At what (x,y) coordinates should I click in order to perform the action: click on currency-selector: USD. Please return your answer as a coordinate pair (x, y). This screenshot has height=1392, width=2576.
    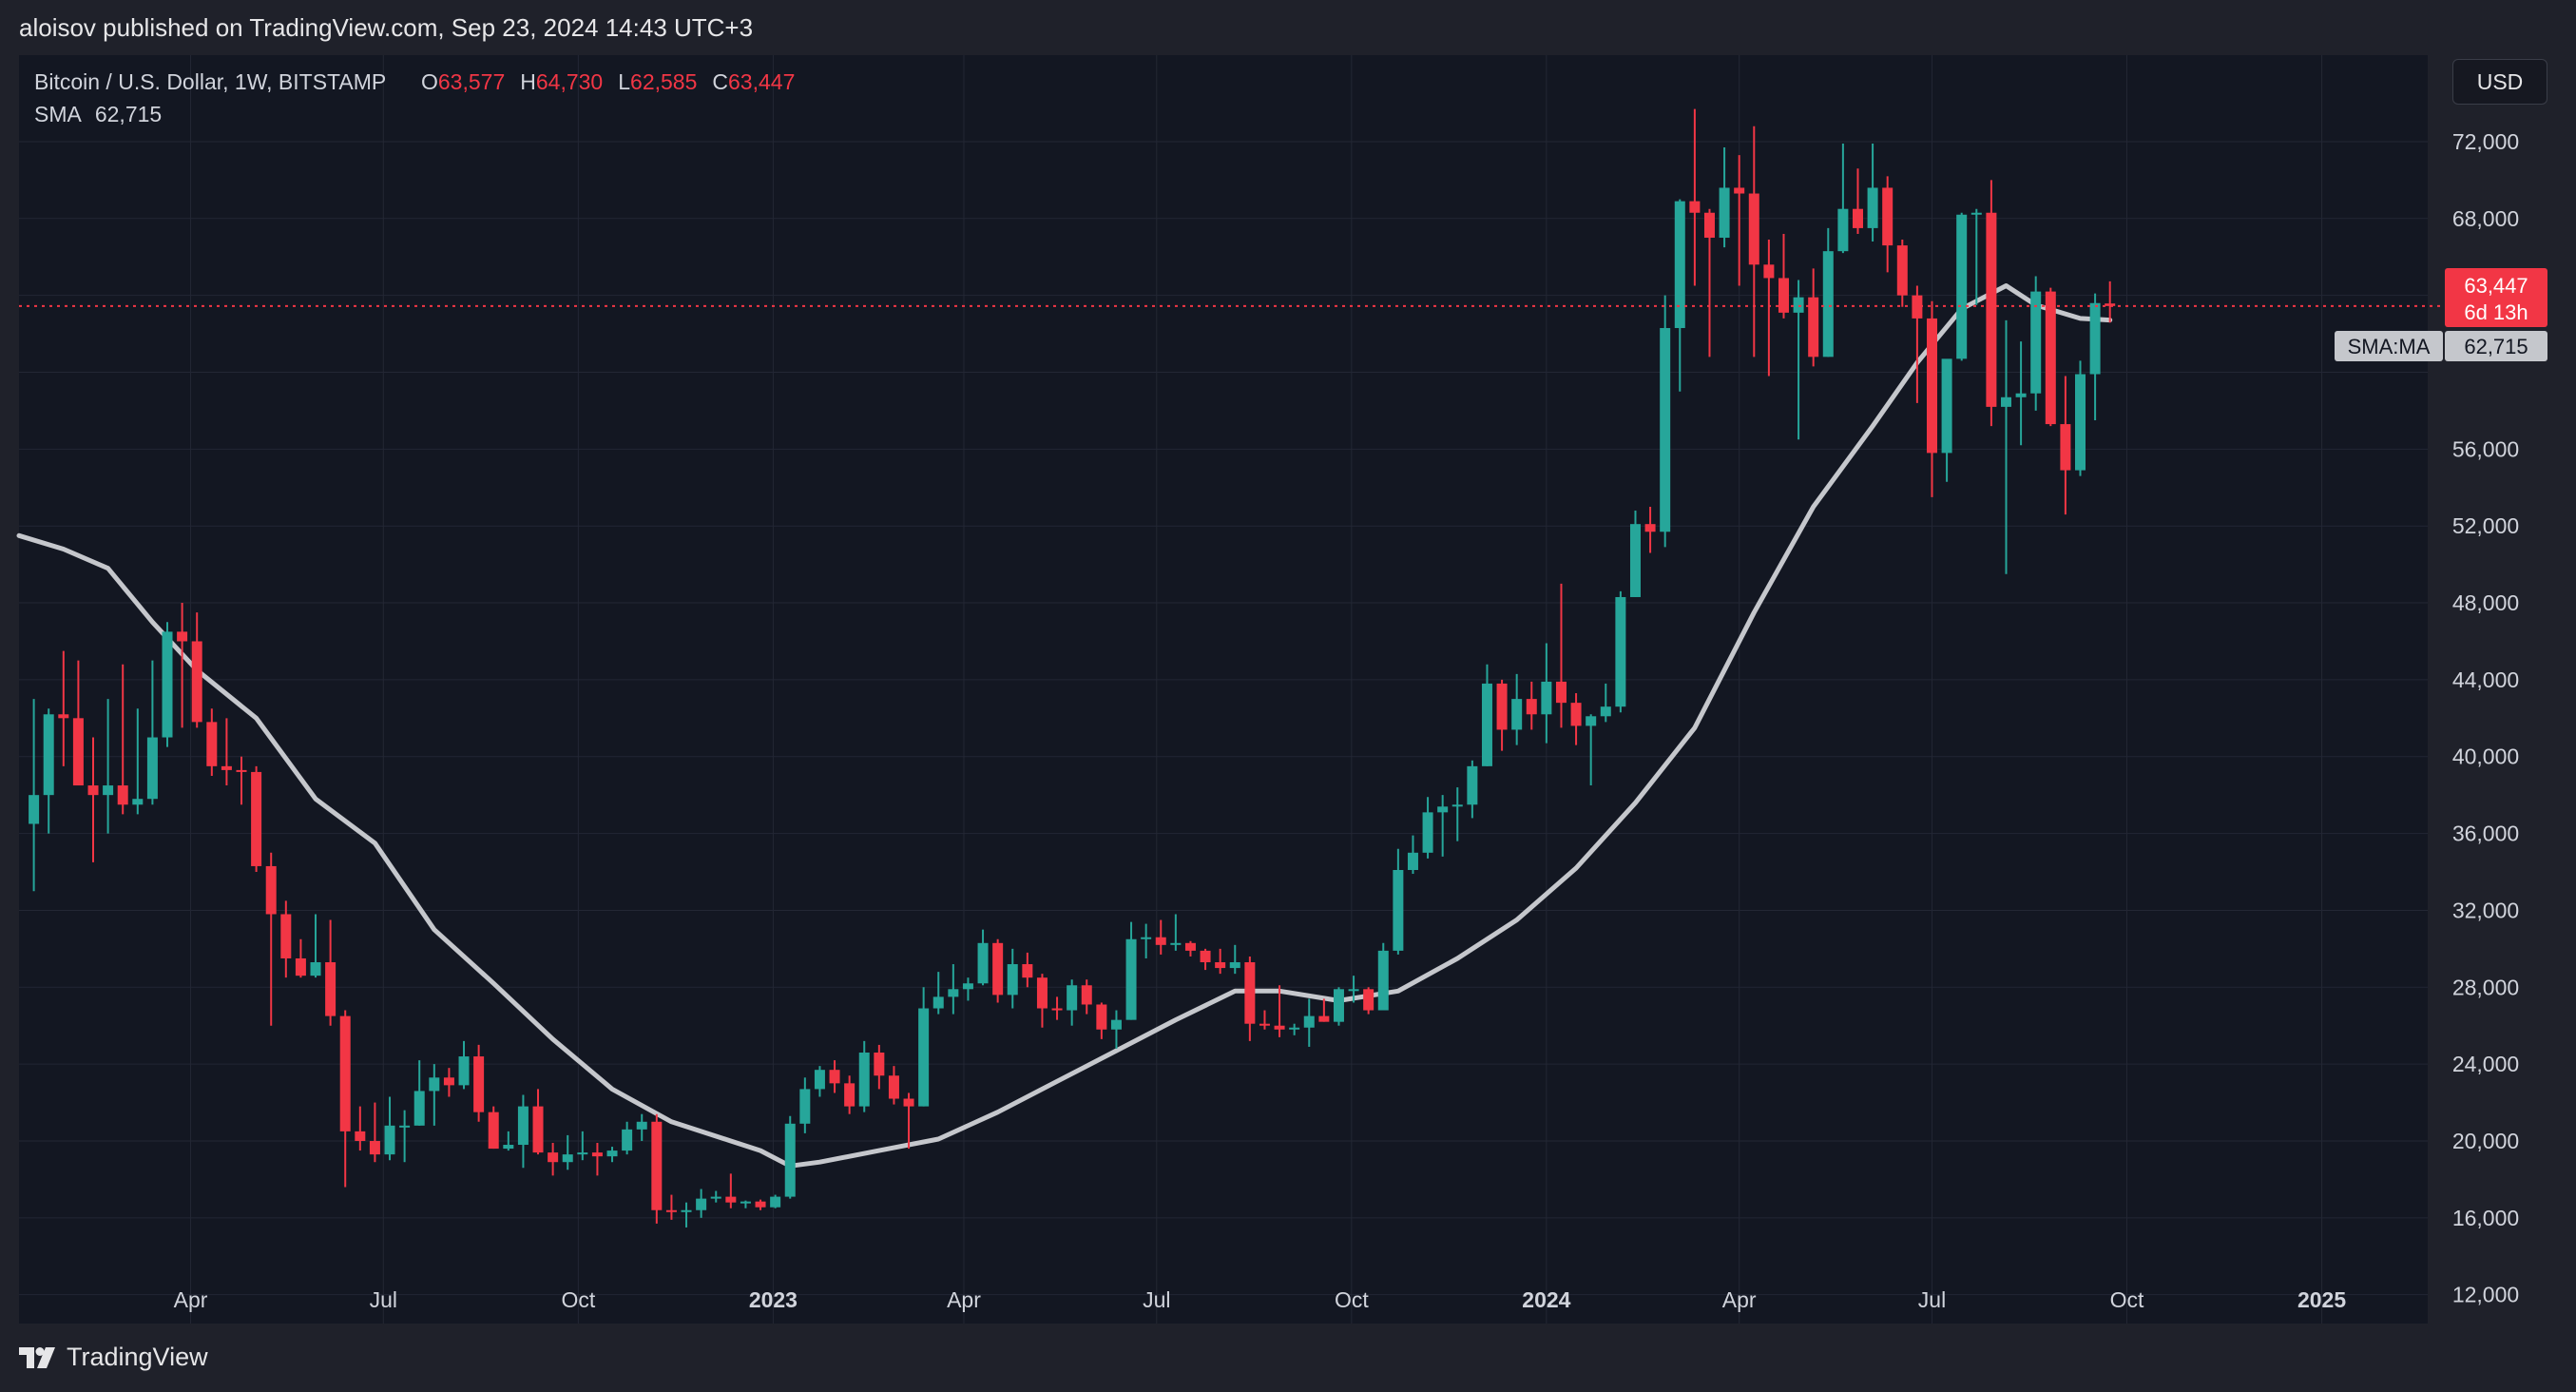
    Looking at the image, I should click on (2500, 82).